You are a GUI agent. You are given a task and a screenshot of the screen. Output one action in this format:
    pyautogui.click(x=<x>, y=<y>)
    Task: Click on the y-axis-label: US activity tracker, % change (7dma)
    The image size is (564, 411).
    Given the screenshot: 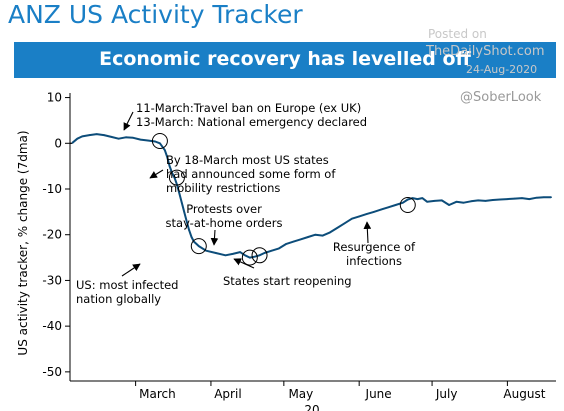 What is the action you would take?
    pyautogui.click(x=23, y=242)
    